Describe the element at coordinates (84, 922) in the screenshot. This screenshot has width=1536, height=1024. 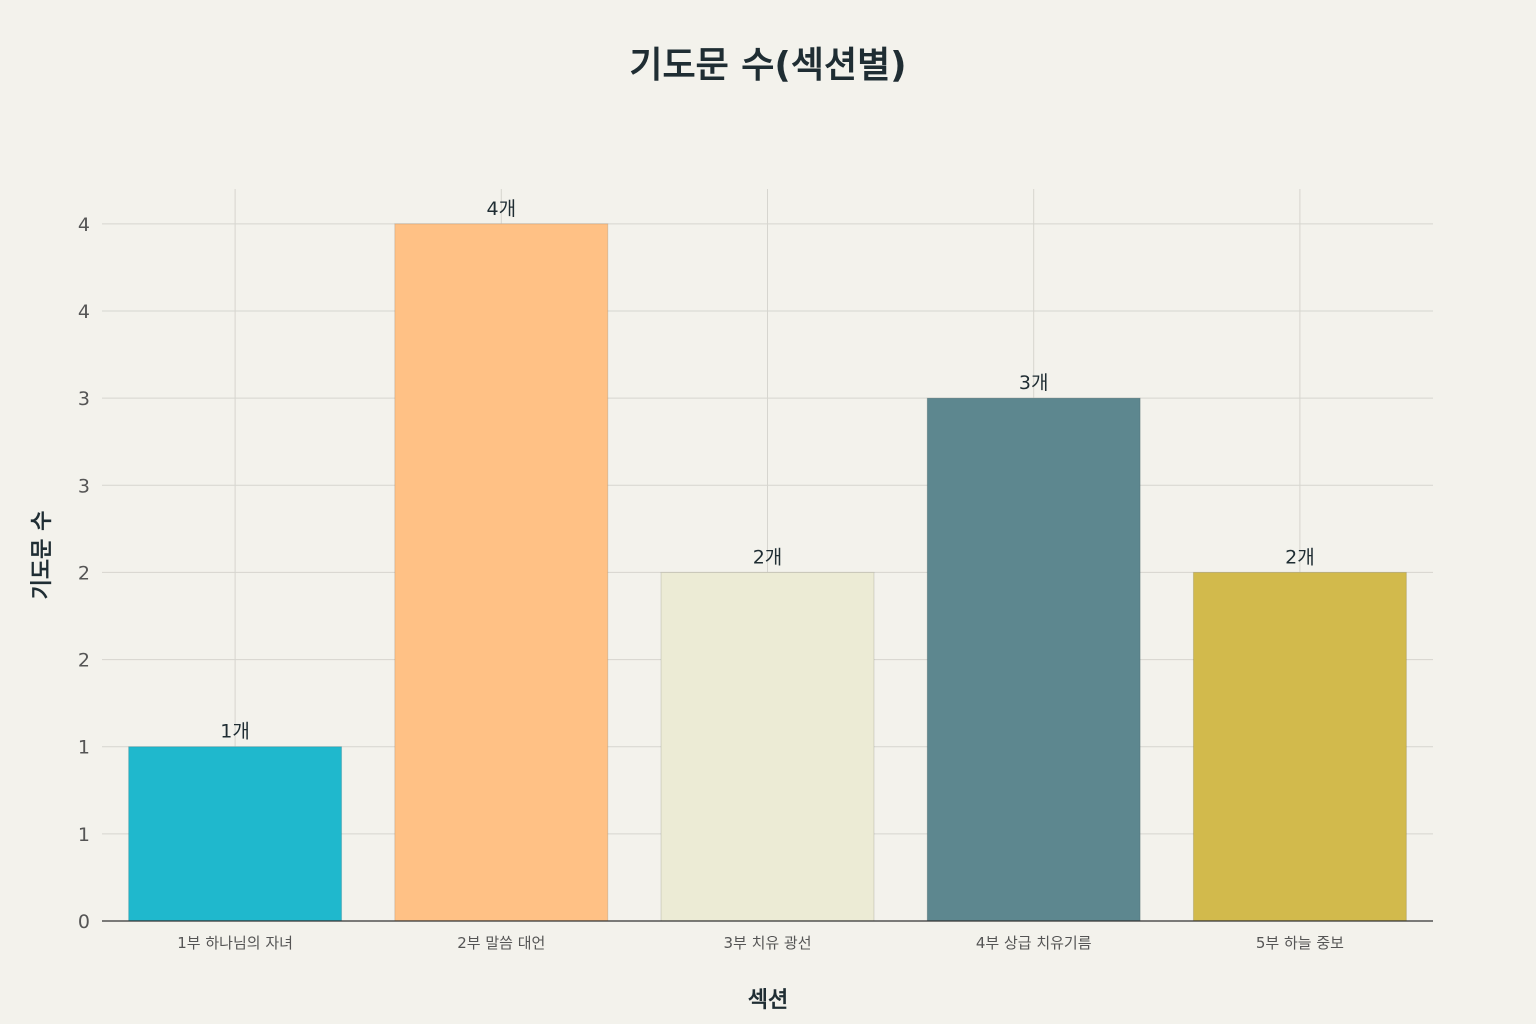
I see `y-tick-label: 0` at that location.